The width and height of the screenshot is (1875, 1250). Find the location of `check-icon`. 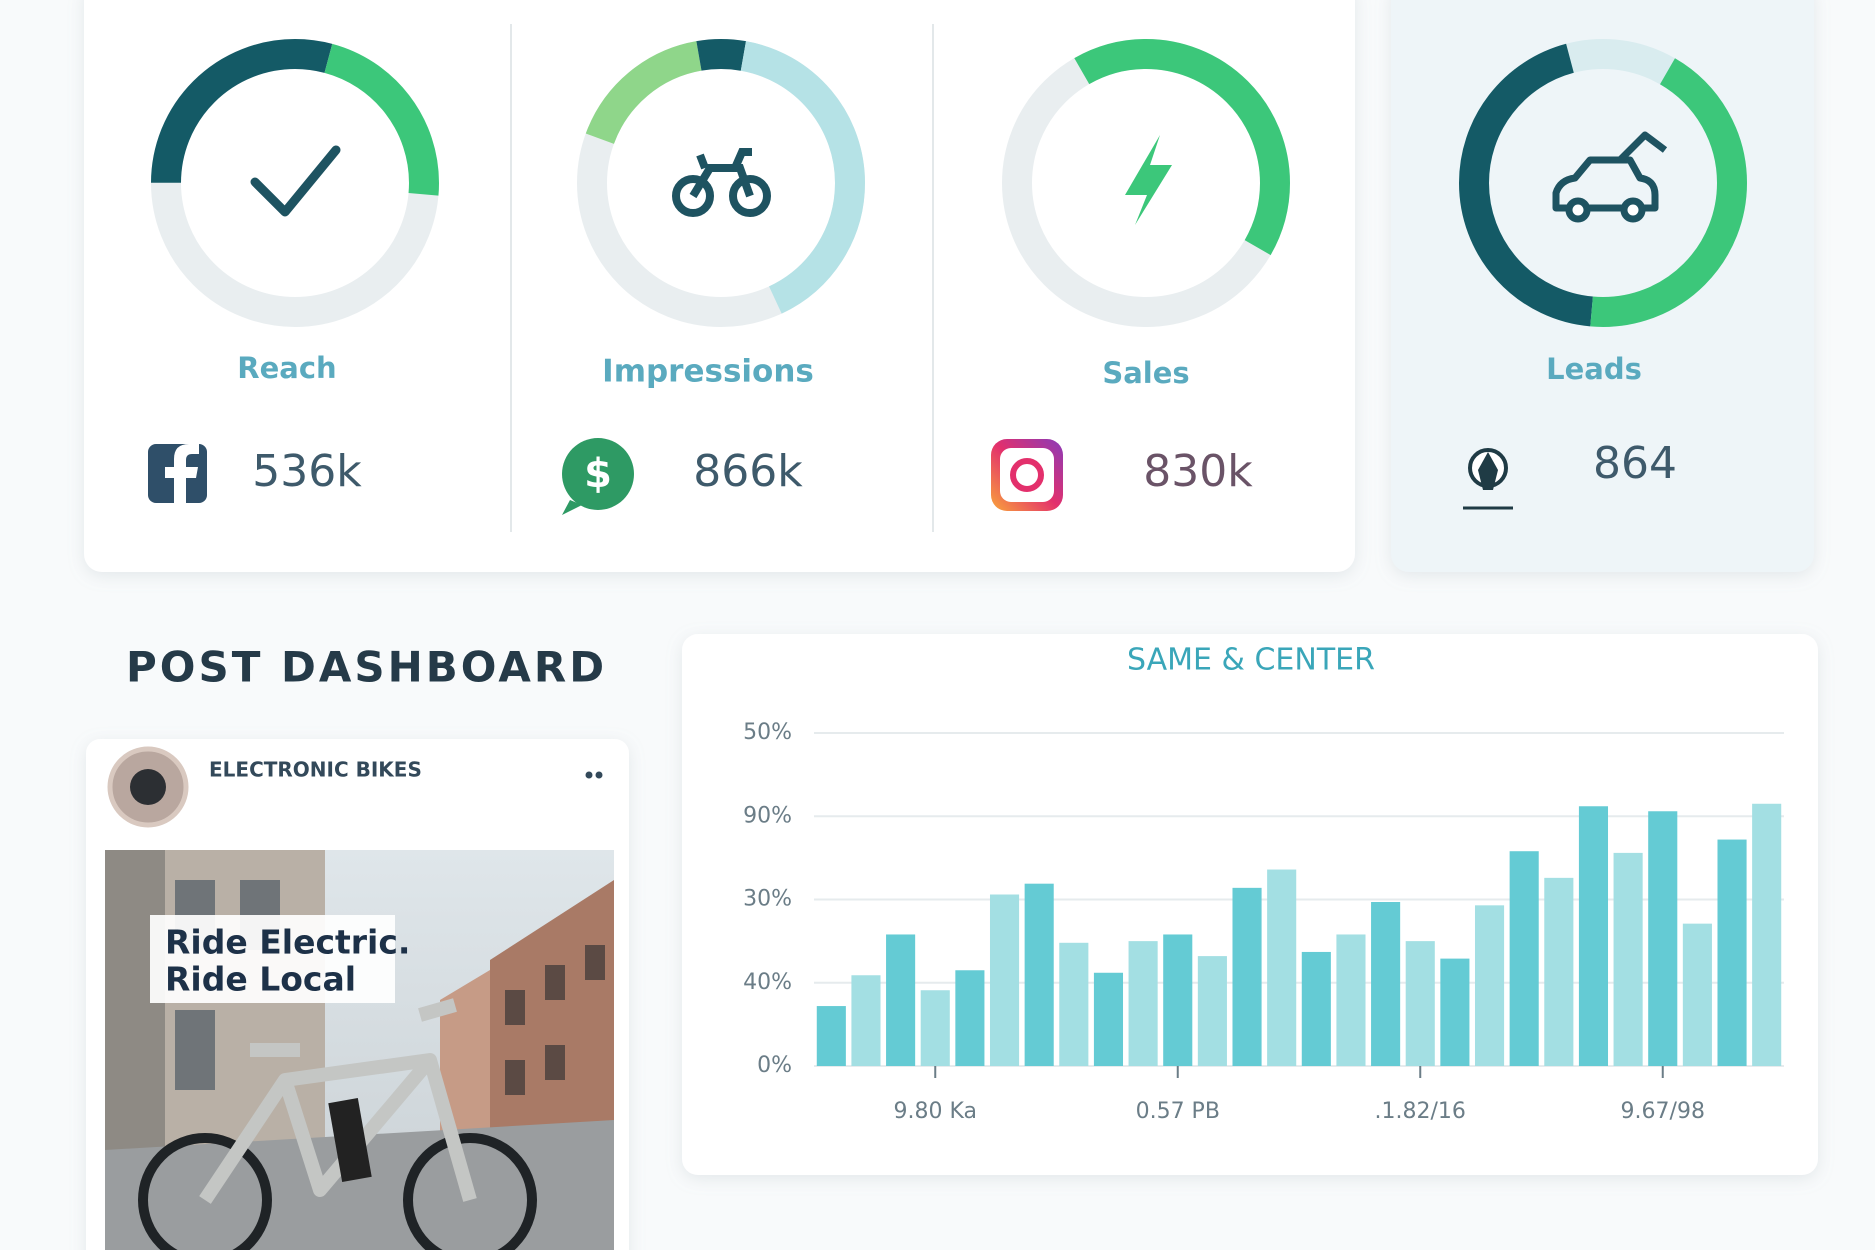

check-icon is located at coordinates (295, 181).